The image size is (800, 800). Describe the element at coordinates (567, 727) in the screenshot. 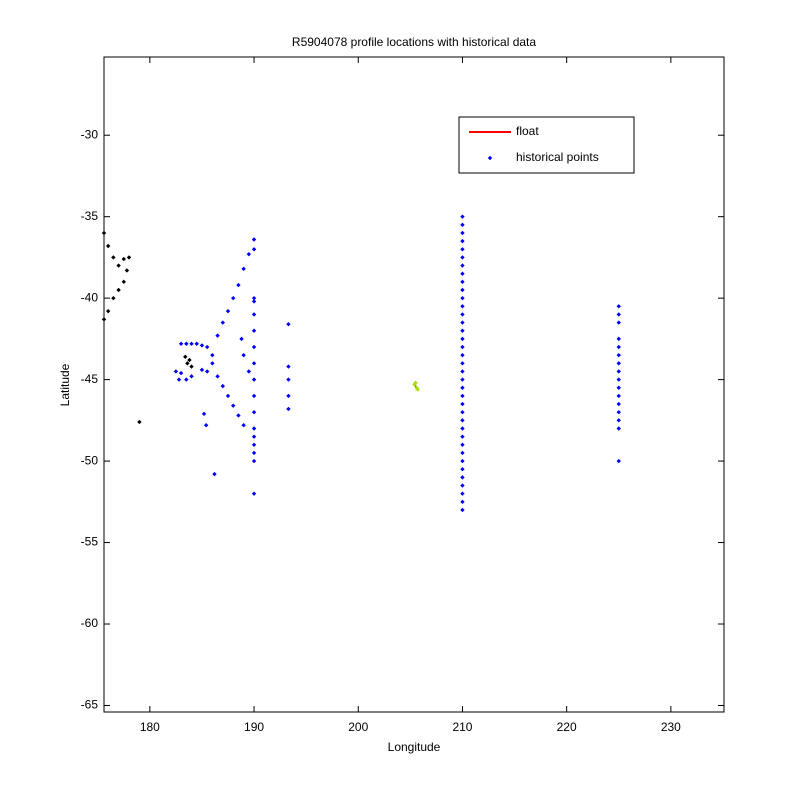

I see `x-tick-label: 220` at that location.